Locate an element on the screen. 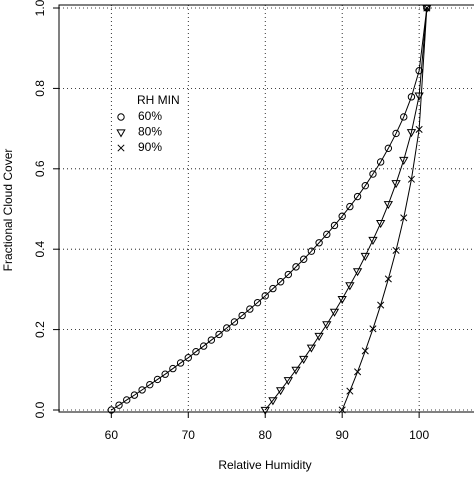 This screenshot has width=474, height=481. x-tick-label: 60 is located at coordinates (112, 435).